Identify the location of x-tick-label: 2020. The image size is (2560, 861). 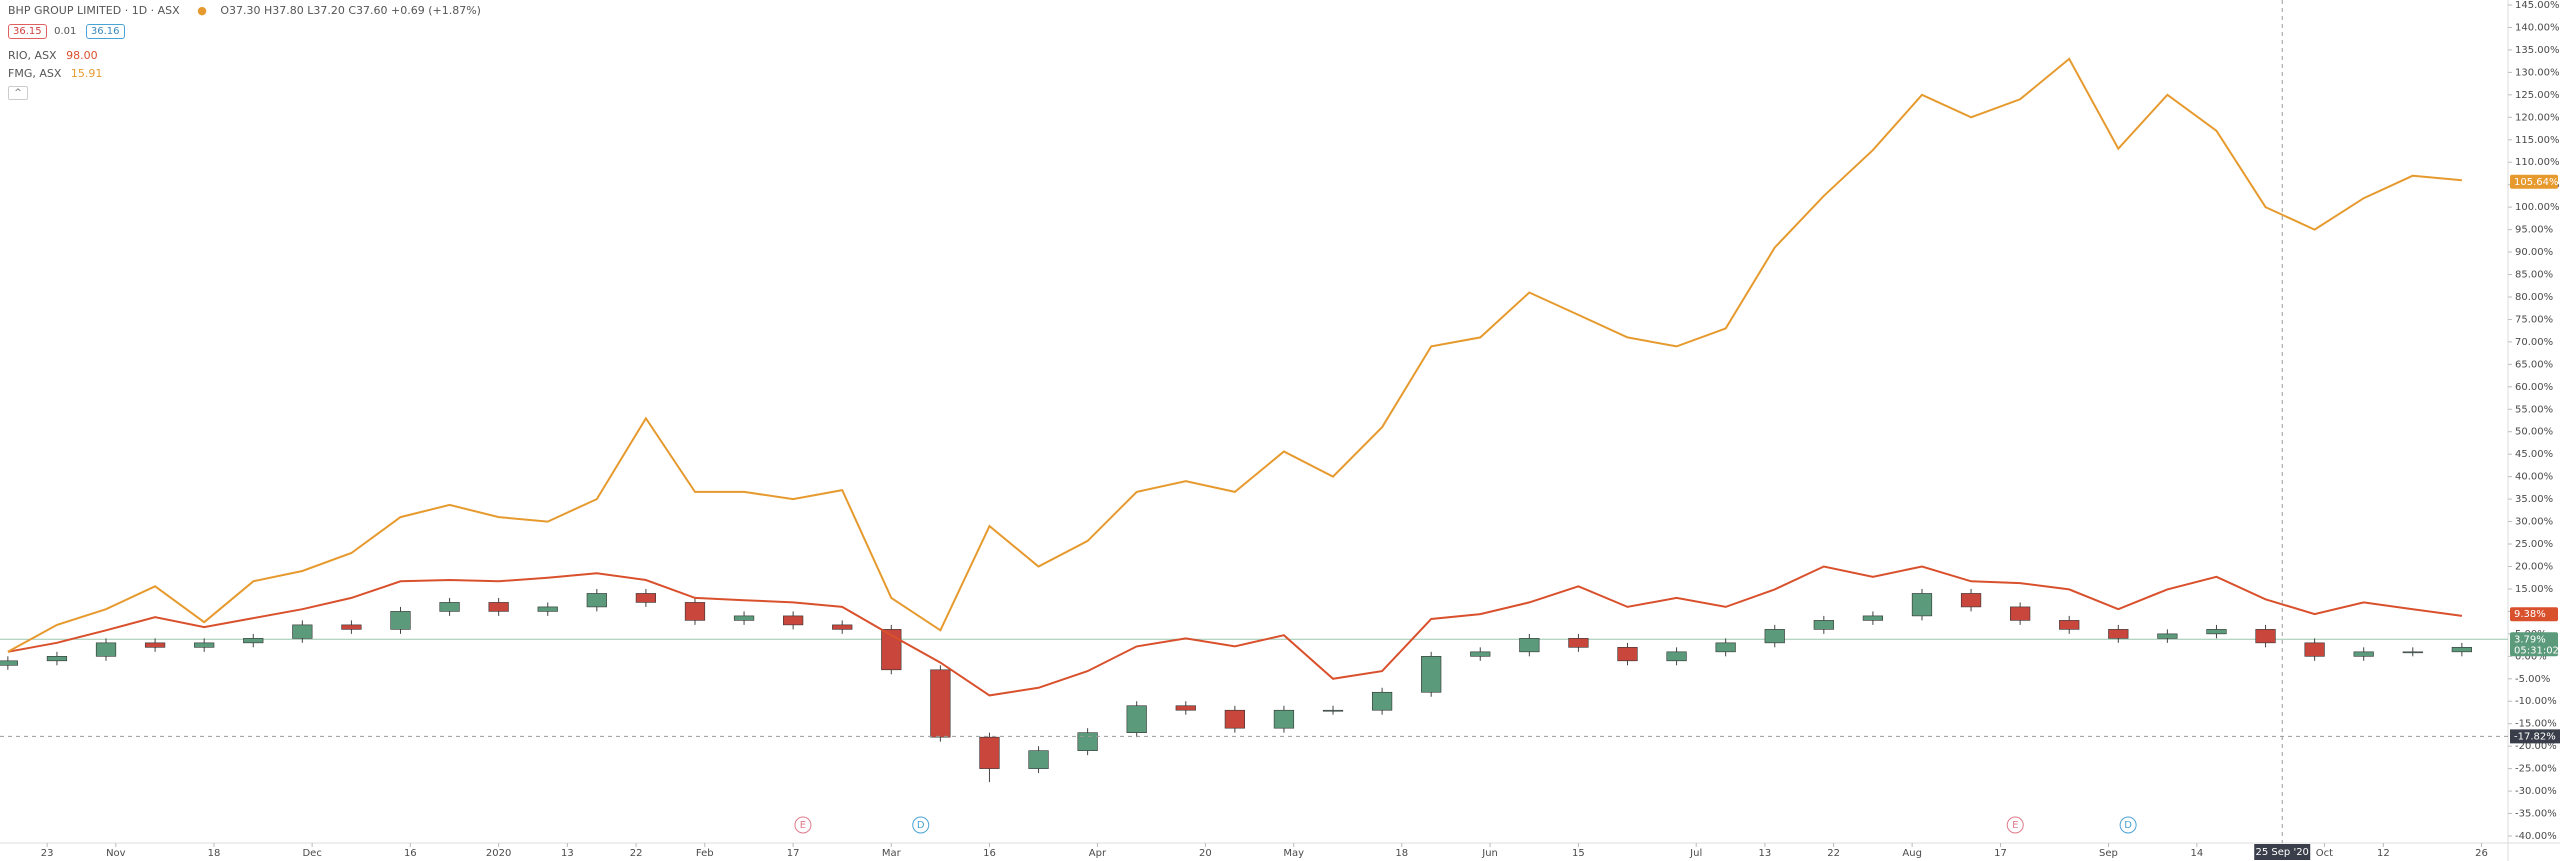
(498, 853).